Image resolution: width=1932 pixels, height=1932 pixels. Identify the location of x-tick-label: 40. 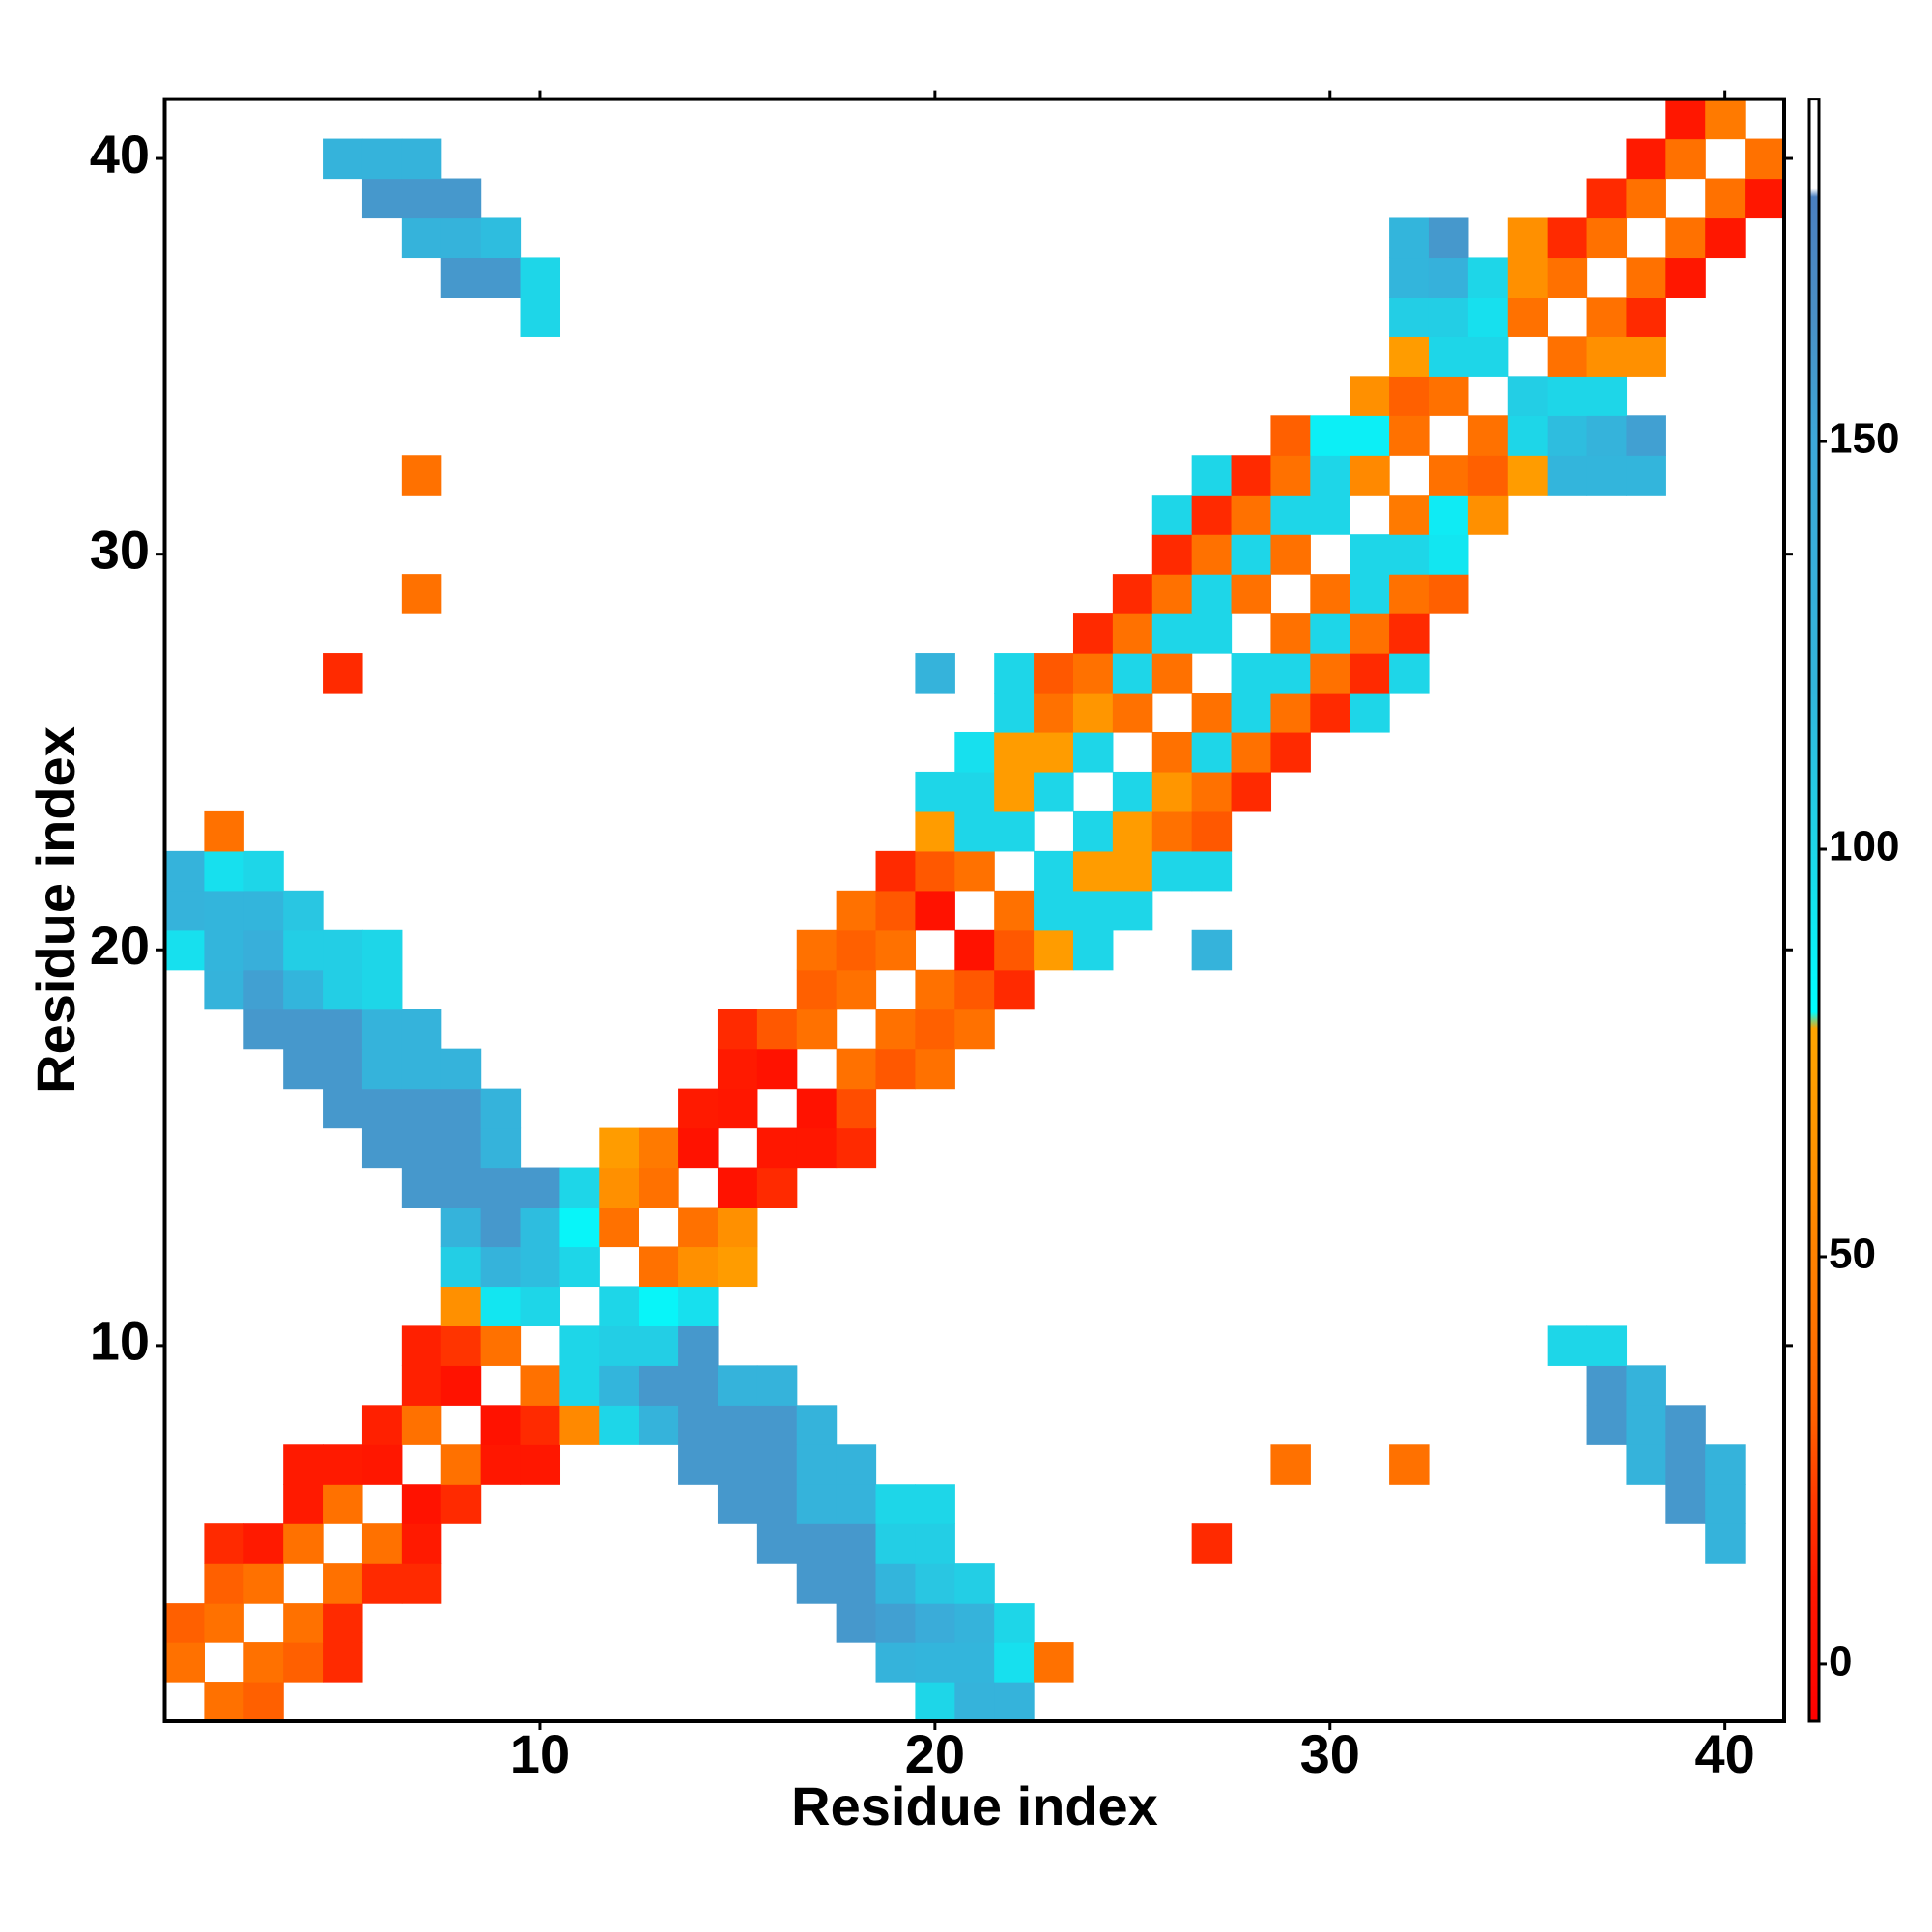
(1725, 1753).